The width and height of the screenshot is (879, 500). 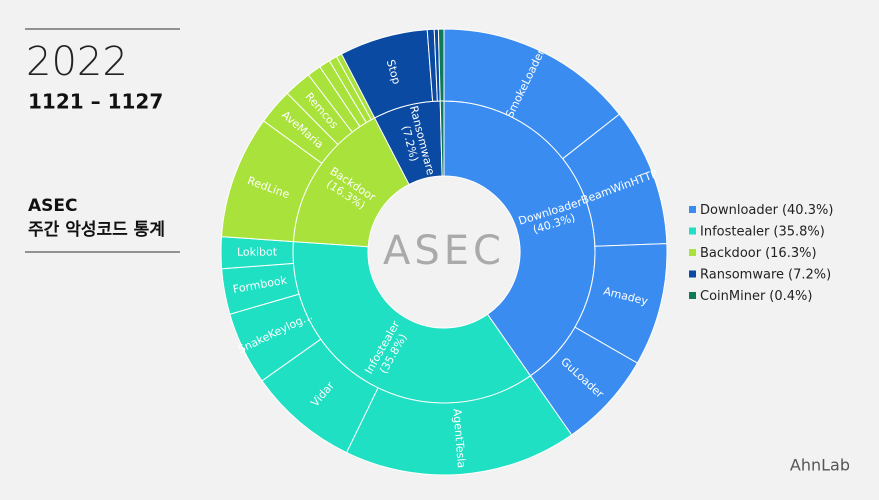 What do you see at coordinates (95, 102) in the screenshot?
I see `period: 1121 – 1127` at bounding box center [95, 102].